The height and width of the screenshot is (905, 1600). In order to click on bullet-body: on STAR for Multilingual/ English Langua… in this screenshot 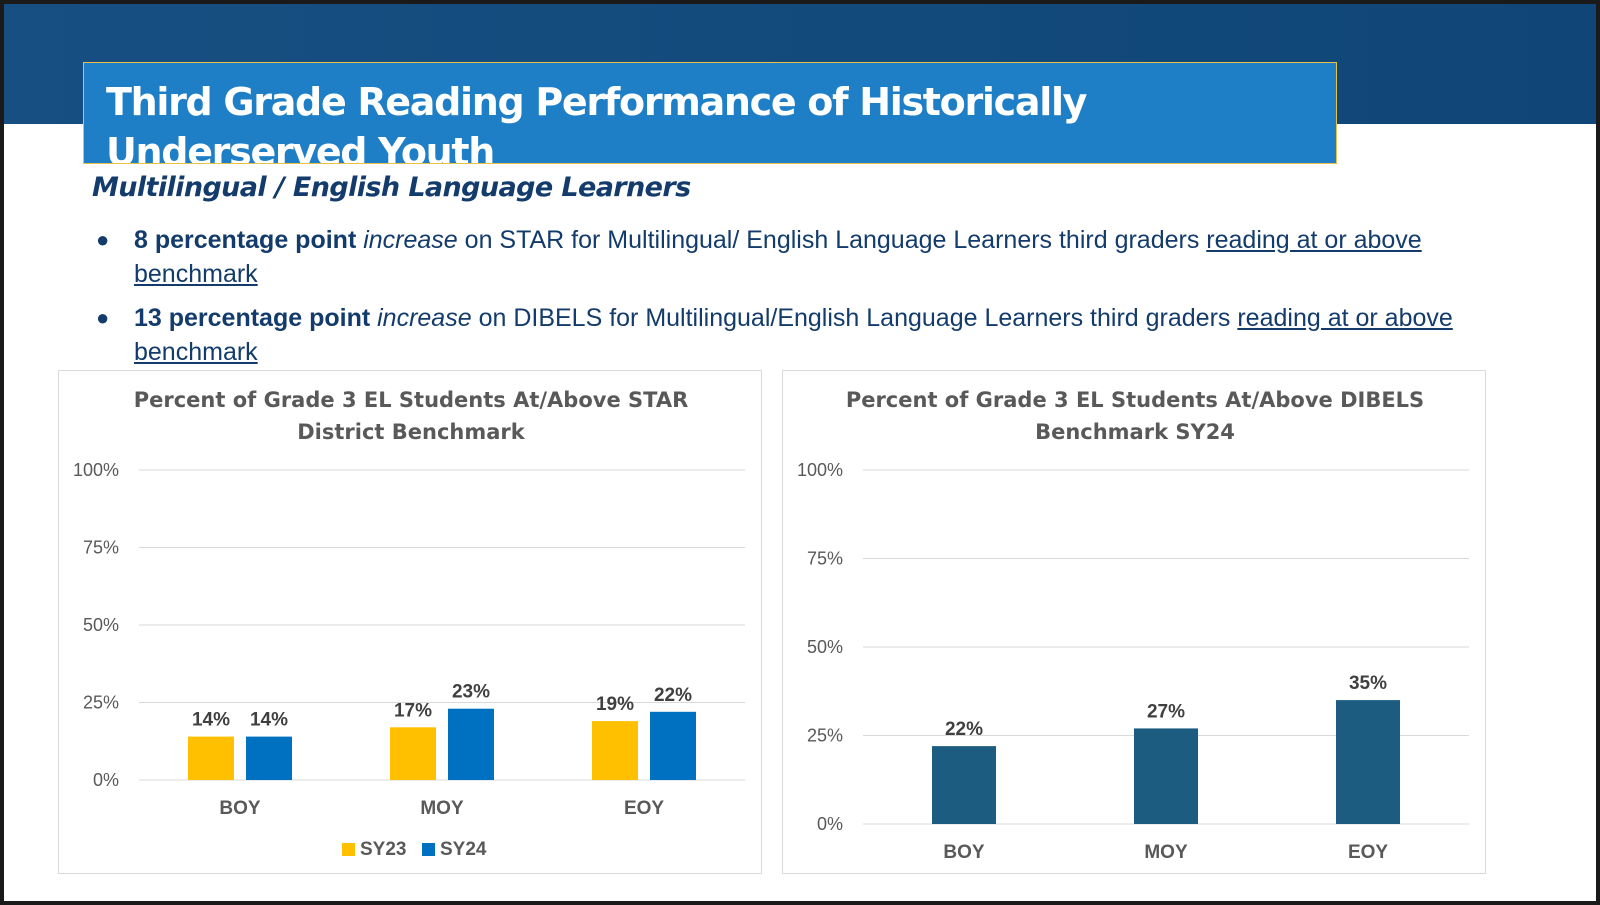, I will do `click(832, 240)`.